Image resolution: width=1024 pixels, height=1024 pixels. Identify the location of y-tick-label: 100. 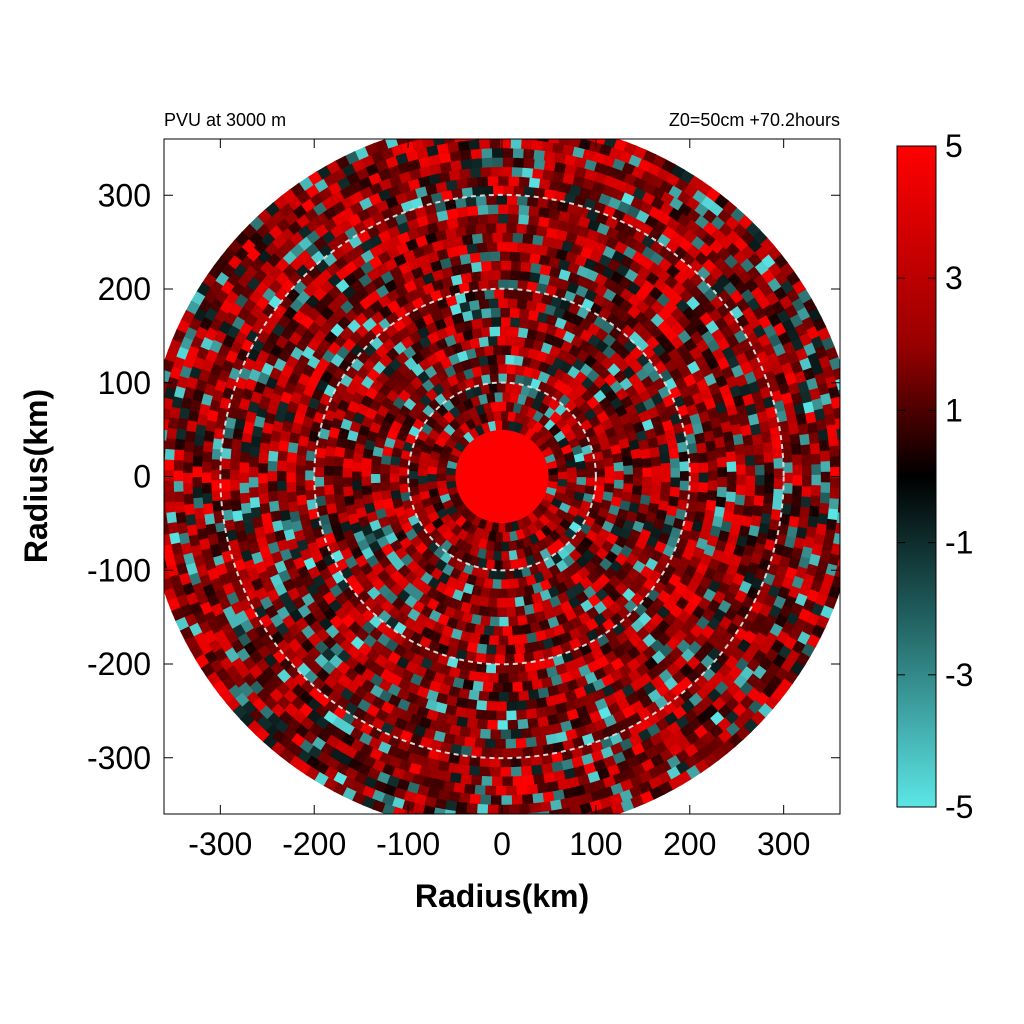
(124, 383).